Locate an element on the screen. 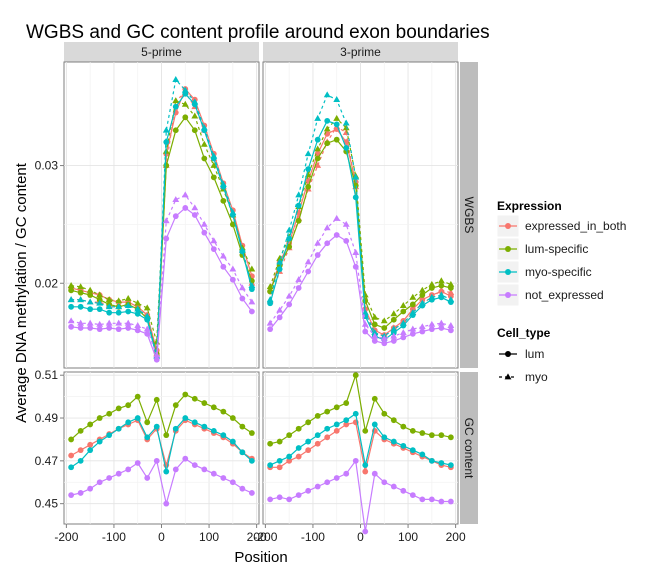 The image size is (672, 576). y-tick-label: 0.47 is located at coordinates (47, 461).